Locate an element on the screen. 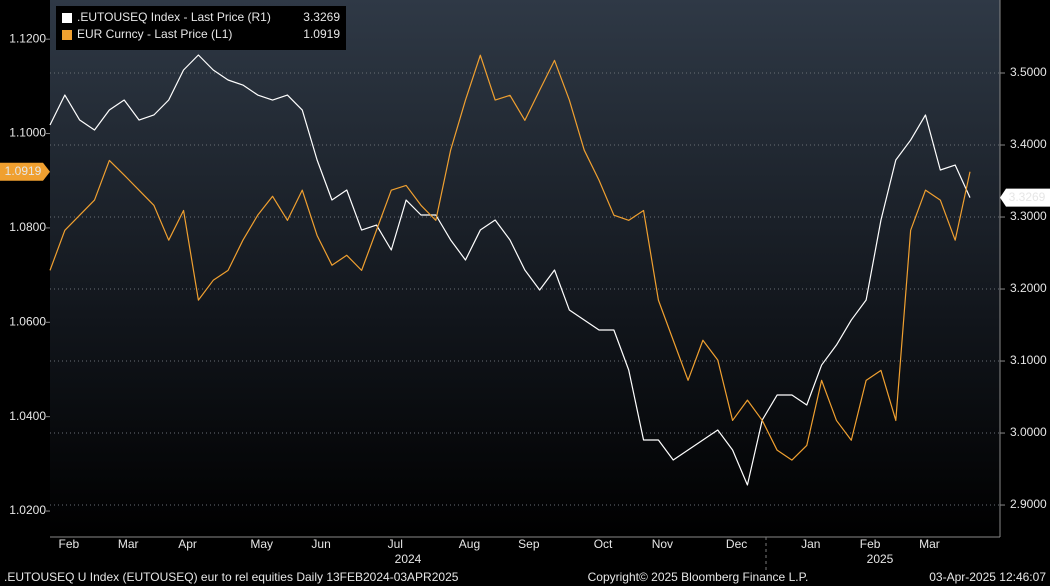  value-tag-label: 1.0919 is located at coordinates (23, 171).